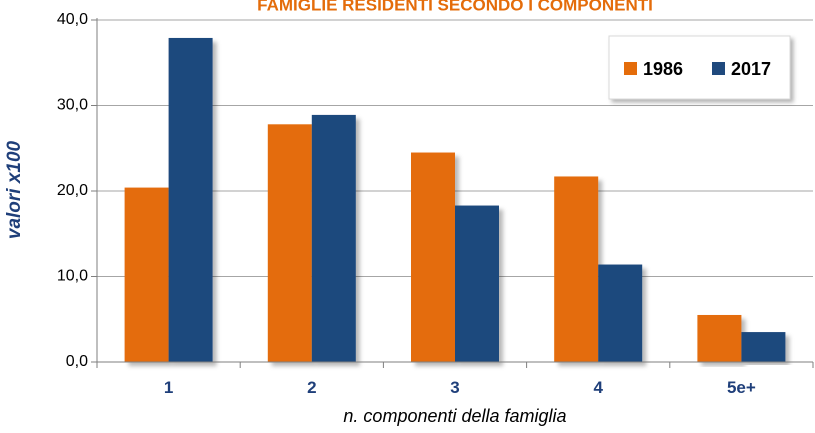 Image resolution: width=815 pixels, height=433 pixels. Describe the element at coordinates (454, 387) in the screenshot. I see `x-tick-label: 3` at that location.